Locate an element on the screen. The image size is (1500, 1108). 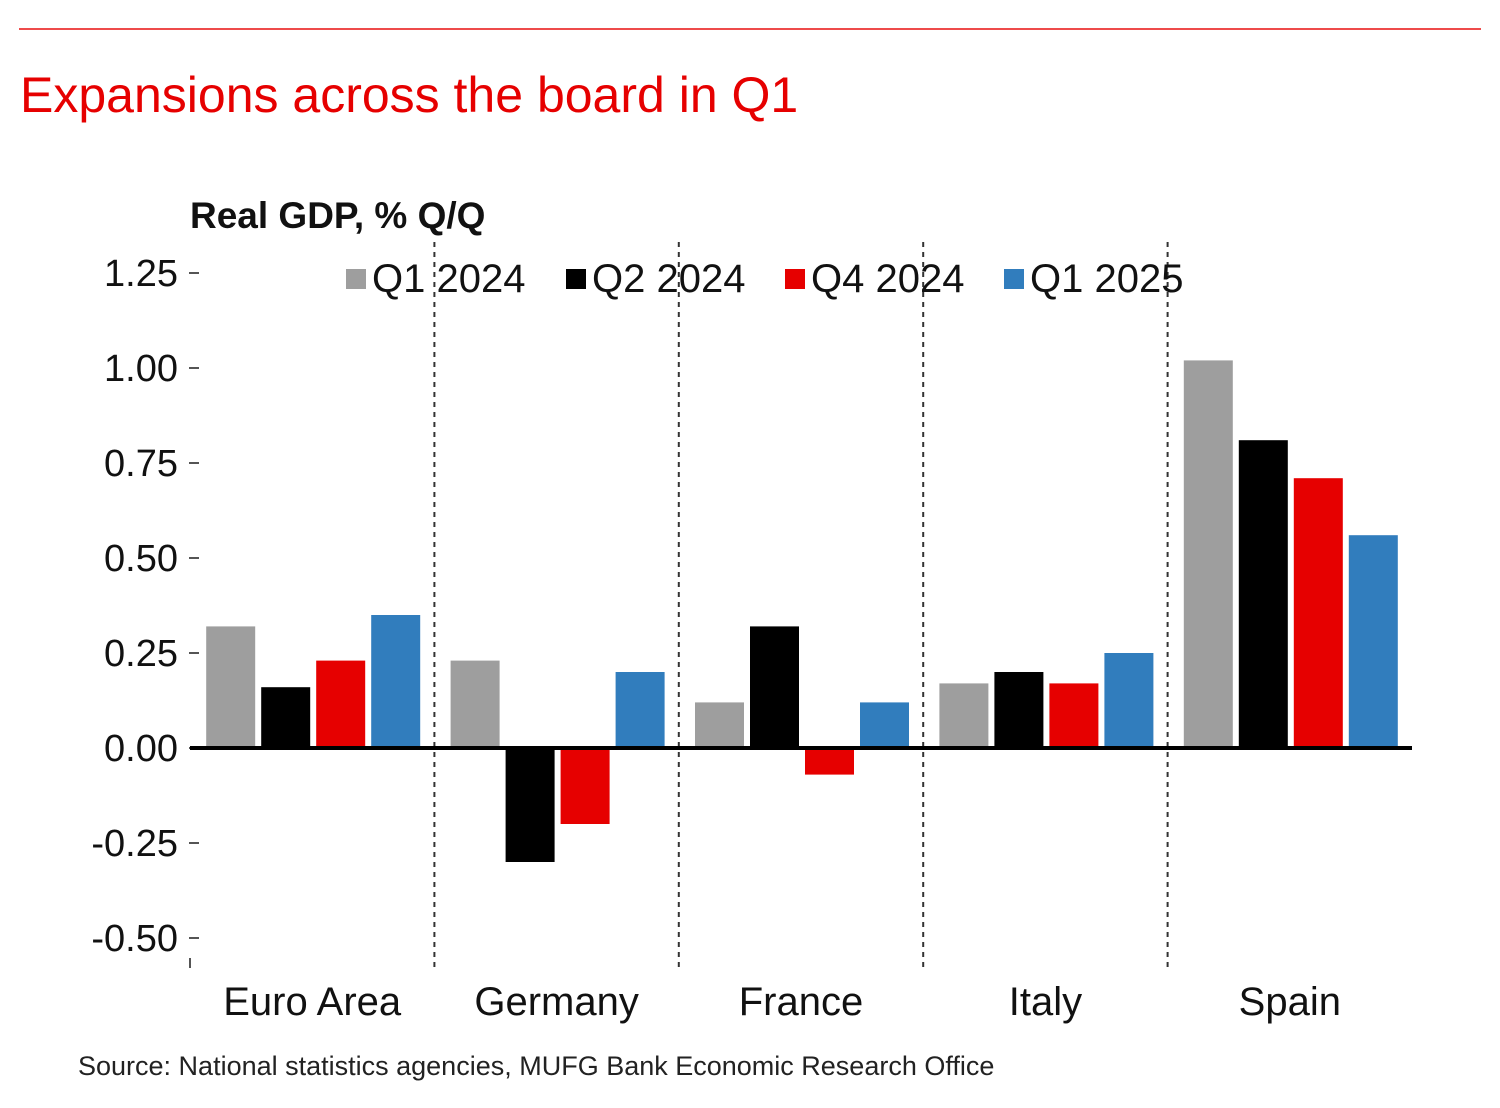
y-tick-label: 0.25 is located at coordinates (141, 654).